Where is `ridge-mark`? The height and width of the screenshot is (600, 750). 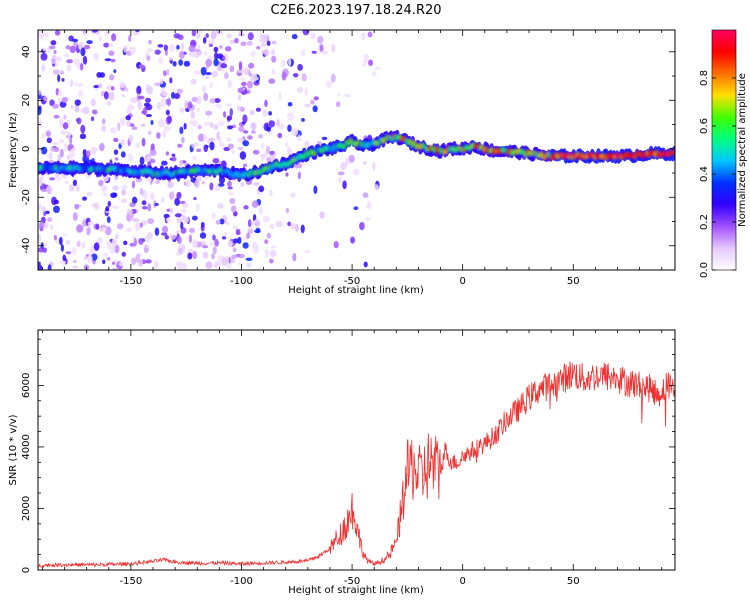 ridge-mark is located at coordinates (446, 152).